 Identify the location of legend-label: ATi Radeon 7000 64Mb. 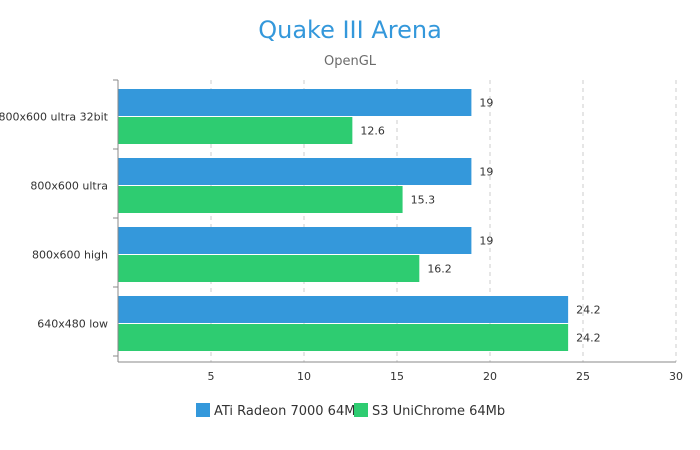
(289, 411).